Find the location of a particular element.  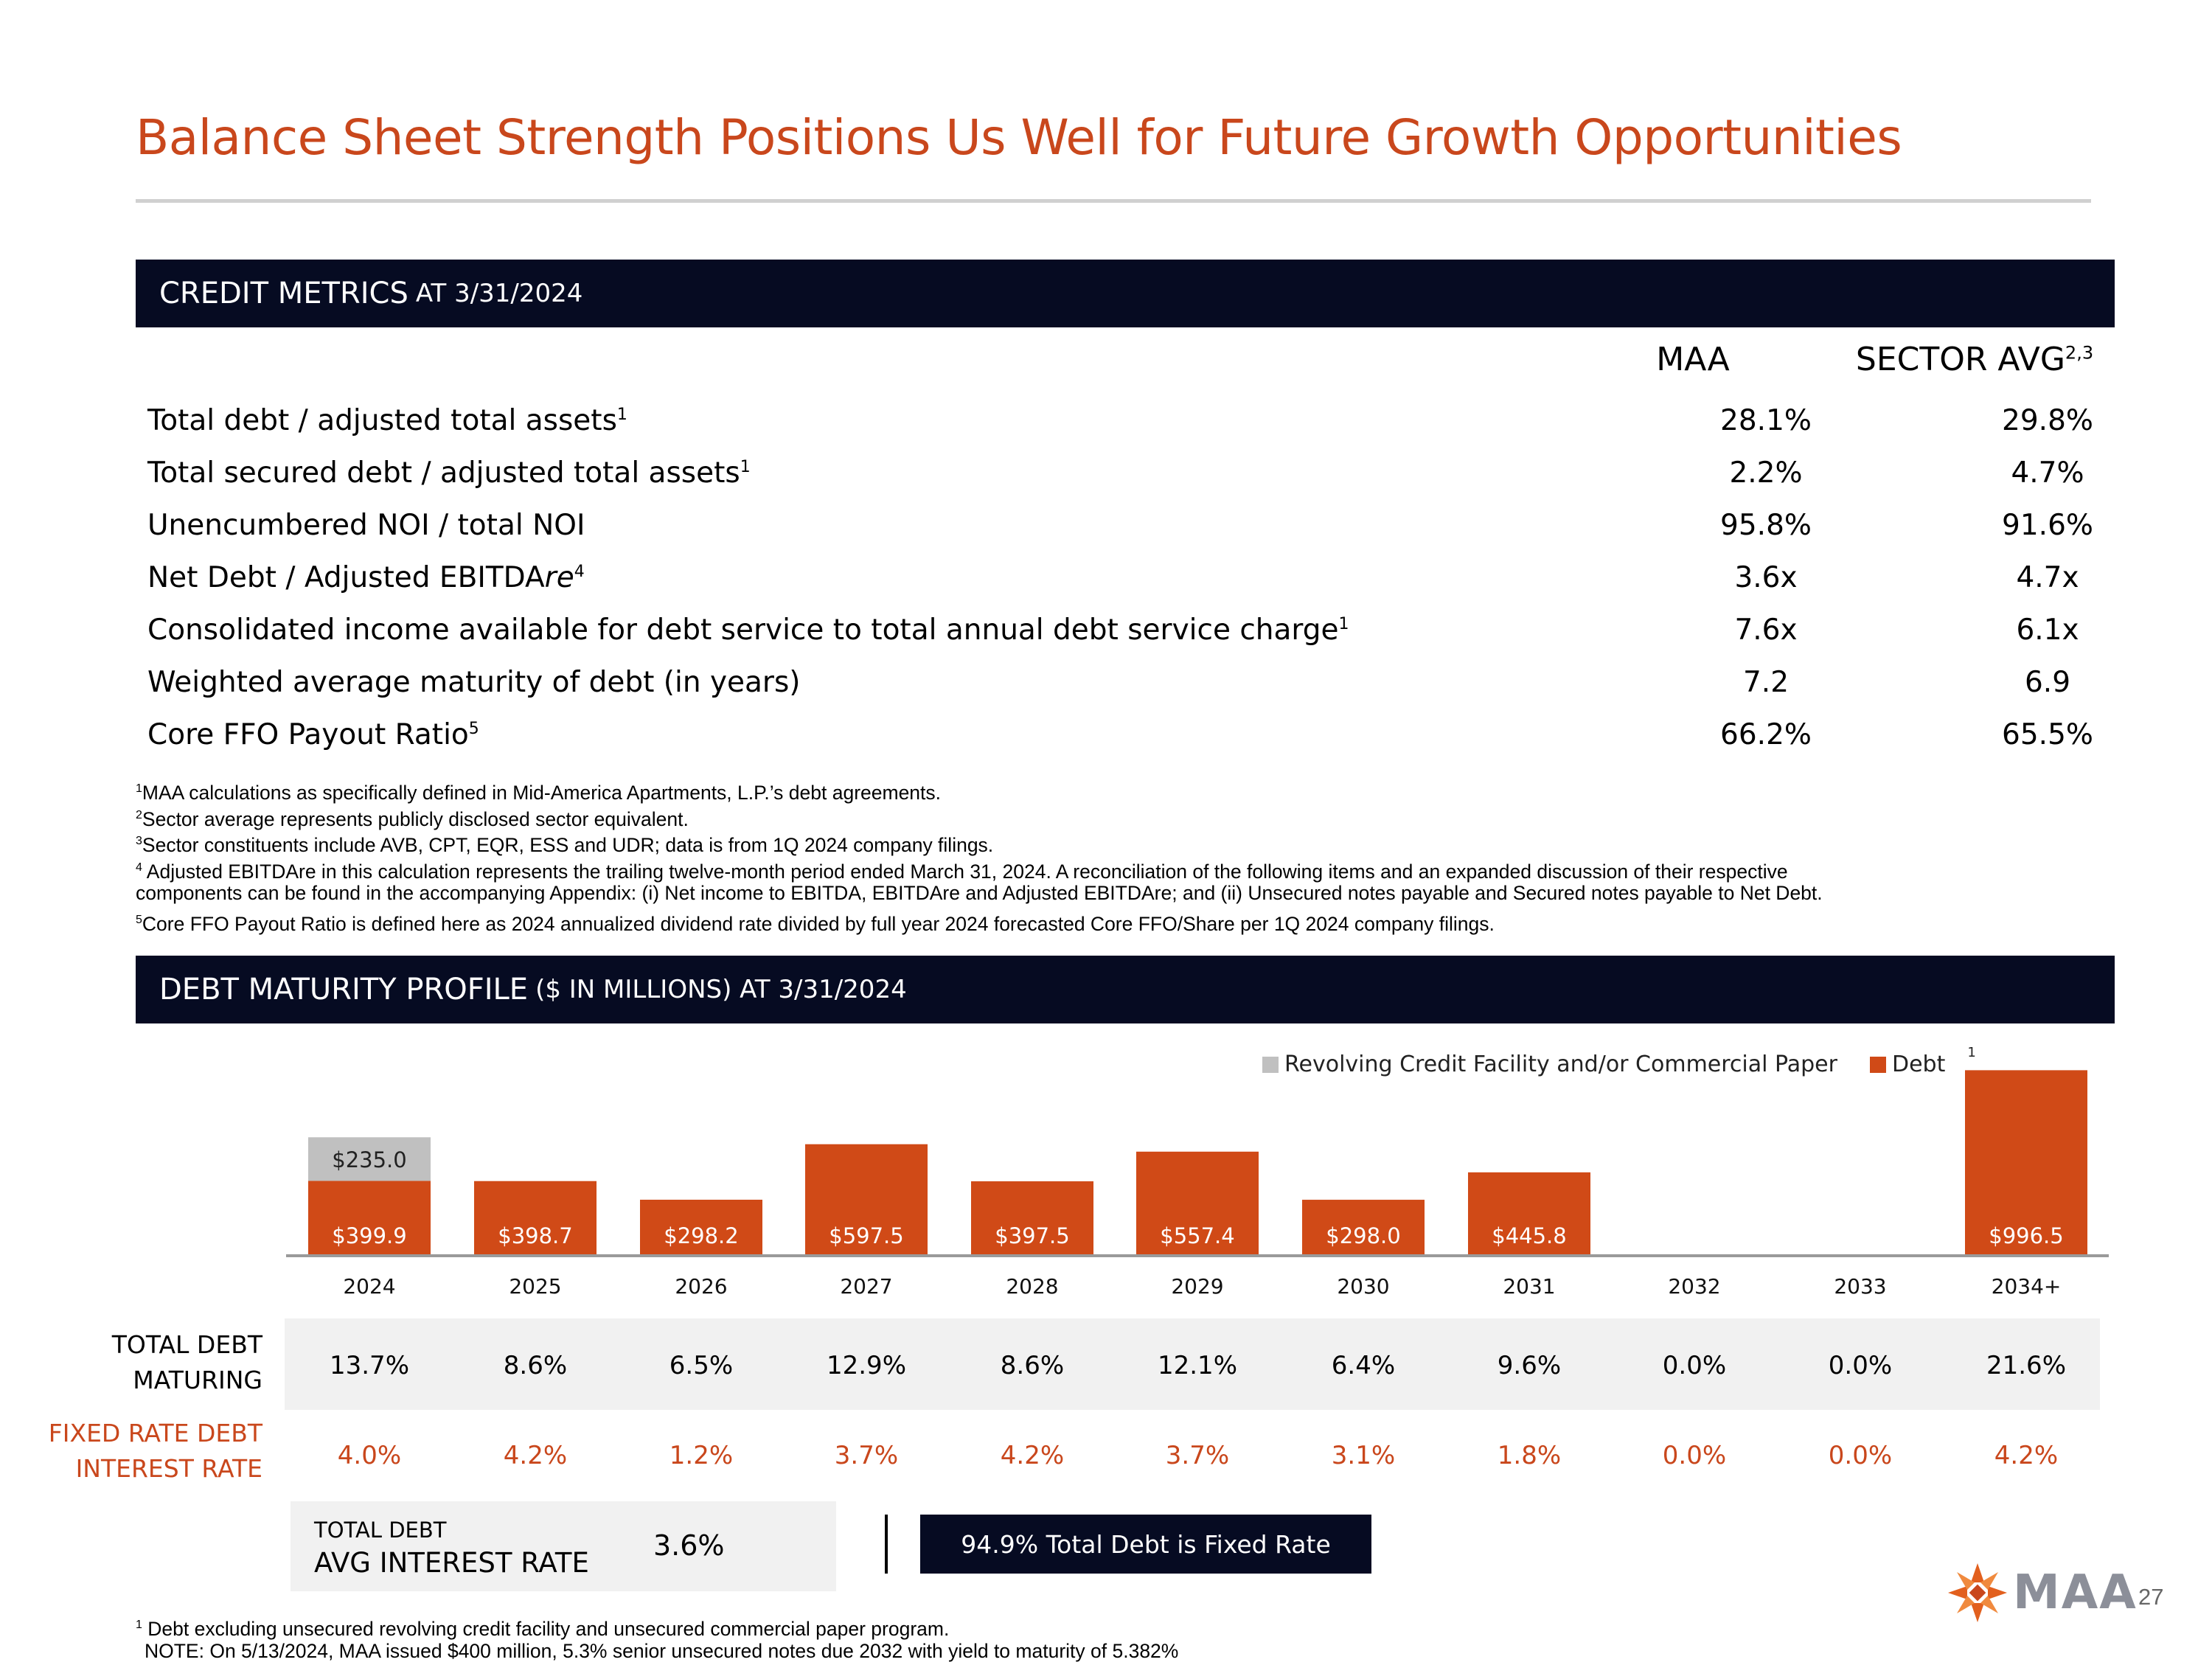

revolving-credit-bar is located at coordinates (369, 1159).